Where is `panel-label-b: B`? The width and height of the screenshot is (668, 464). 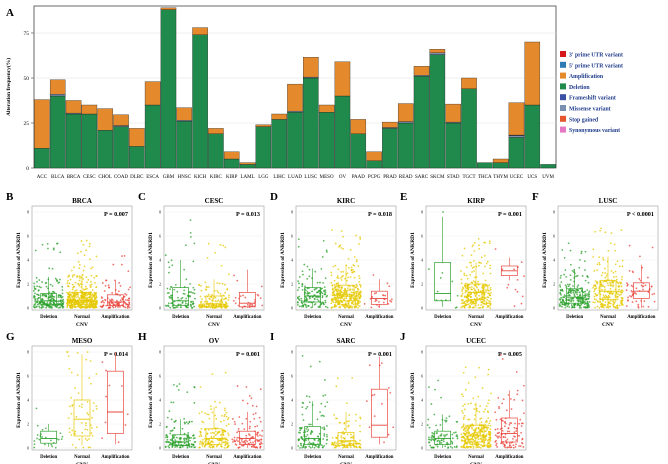
panel-label-b: B is located at coordinates (10, 197).